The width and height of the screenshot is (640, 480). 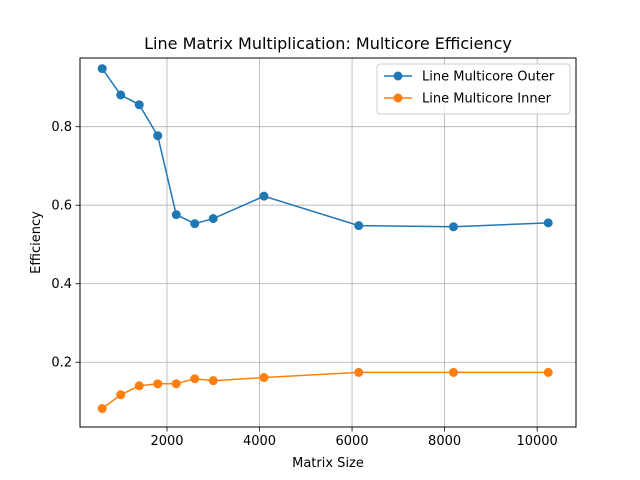 I want to click on legend-label-outer: Line Multicore Outer, so click(x=488, y=77).